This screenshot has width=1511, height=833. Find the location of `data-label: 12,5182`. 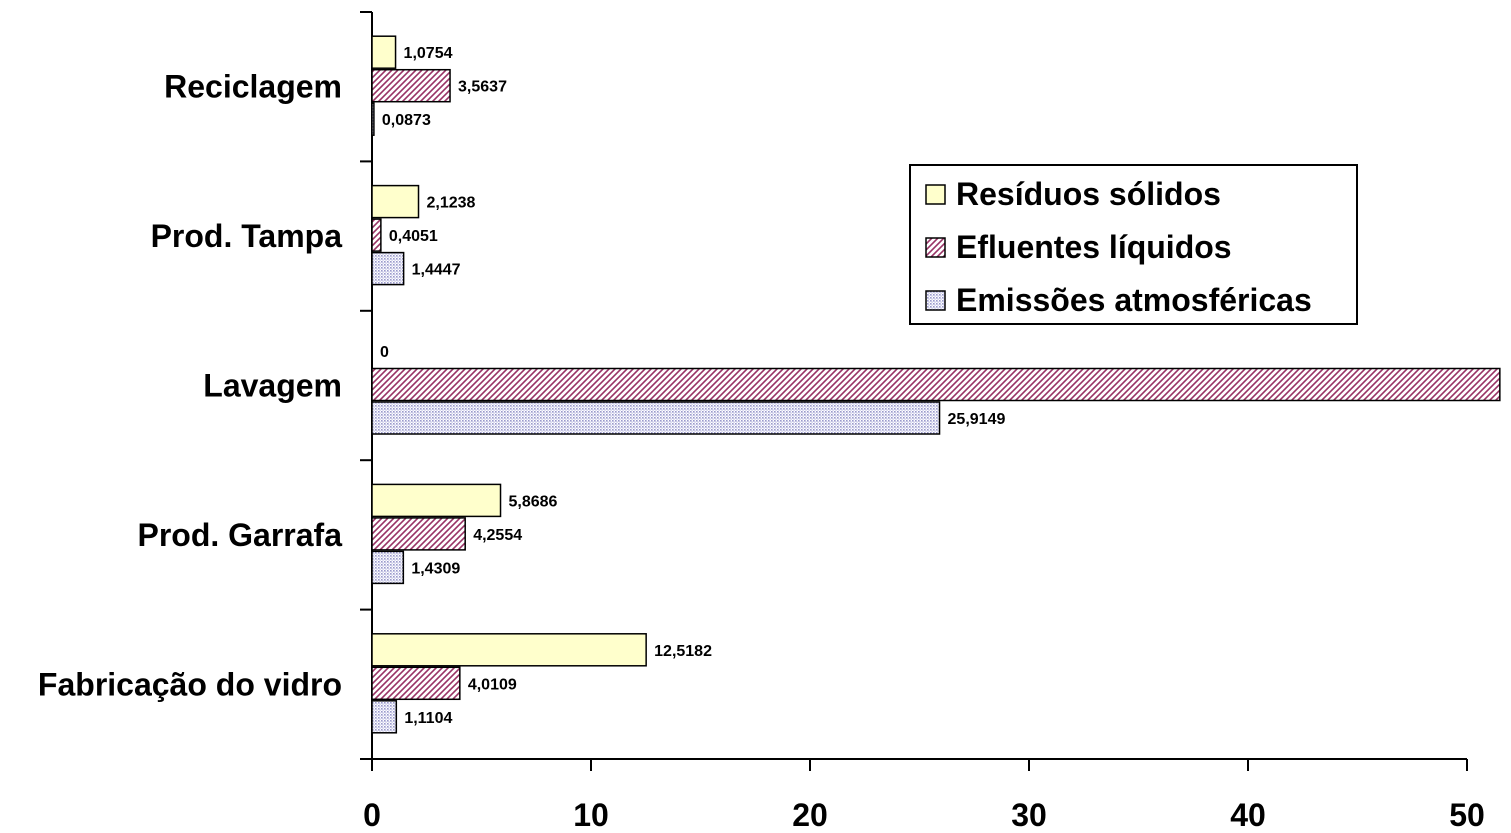

data-label: 12,5182 is located at coordinates (683, 651).